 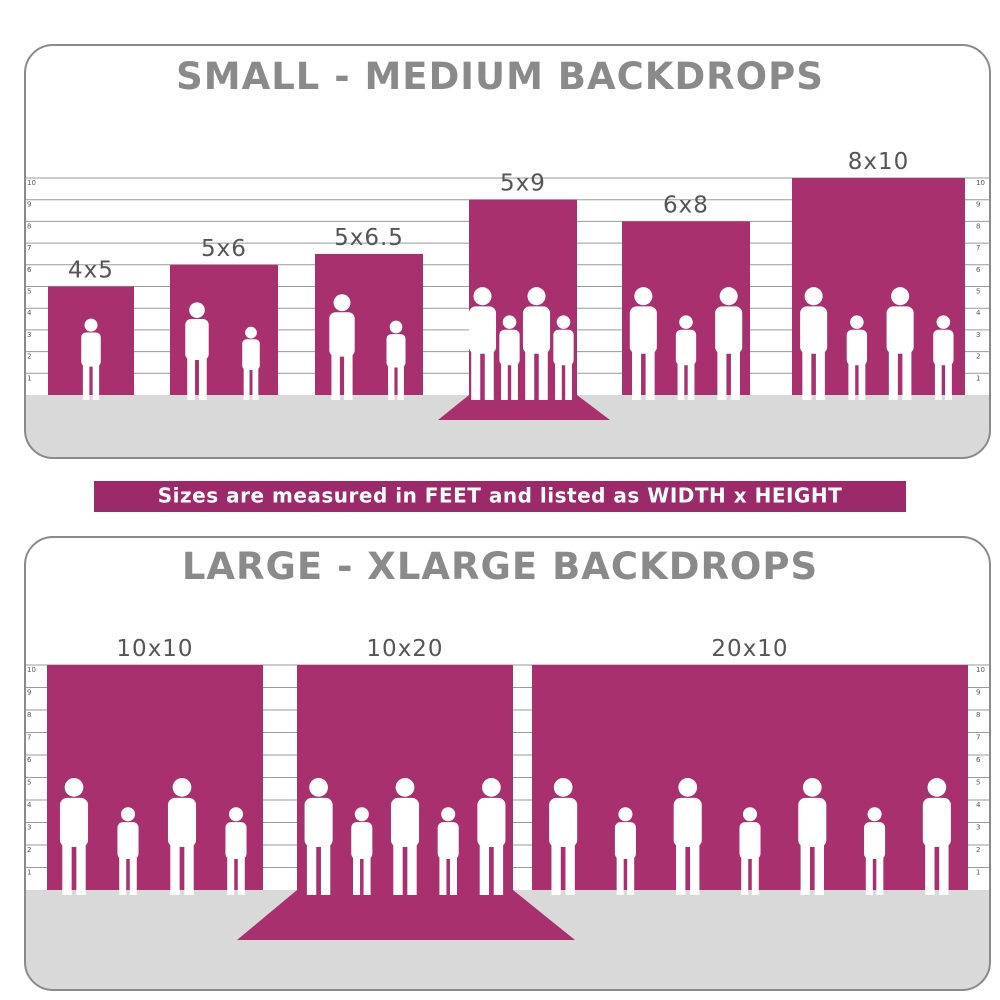 I want to click on panel-title: SMALL - MEDIUM BACKDROPS, so click(x=500, y=76).